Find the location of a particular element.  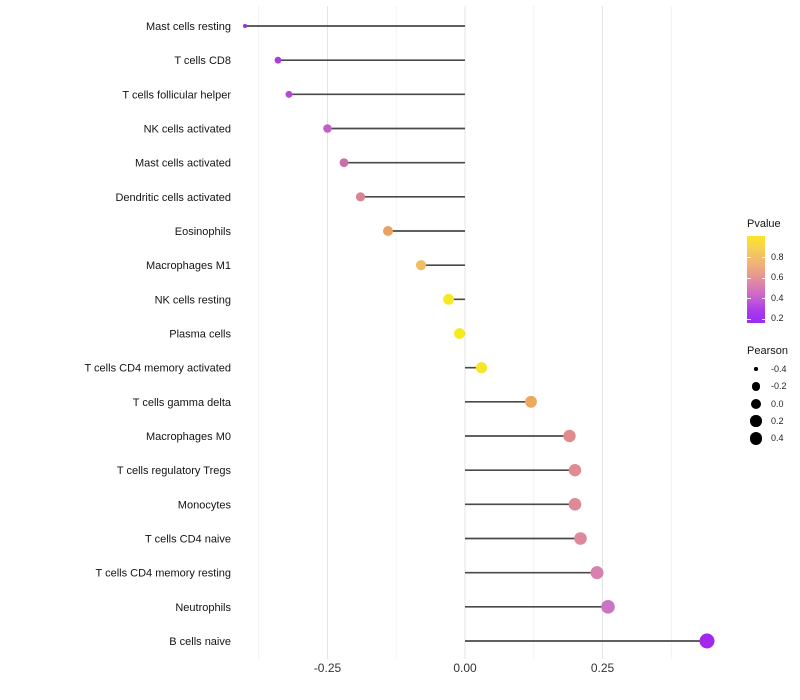

size-legend-item: -0.4 is located at coordinates (773, 369).